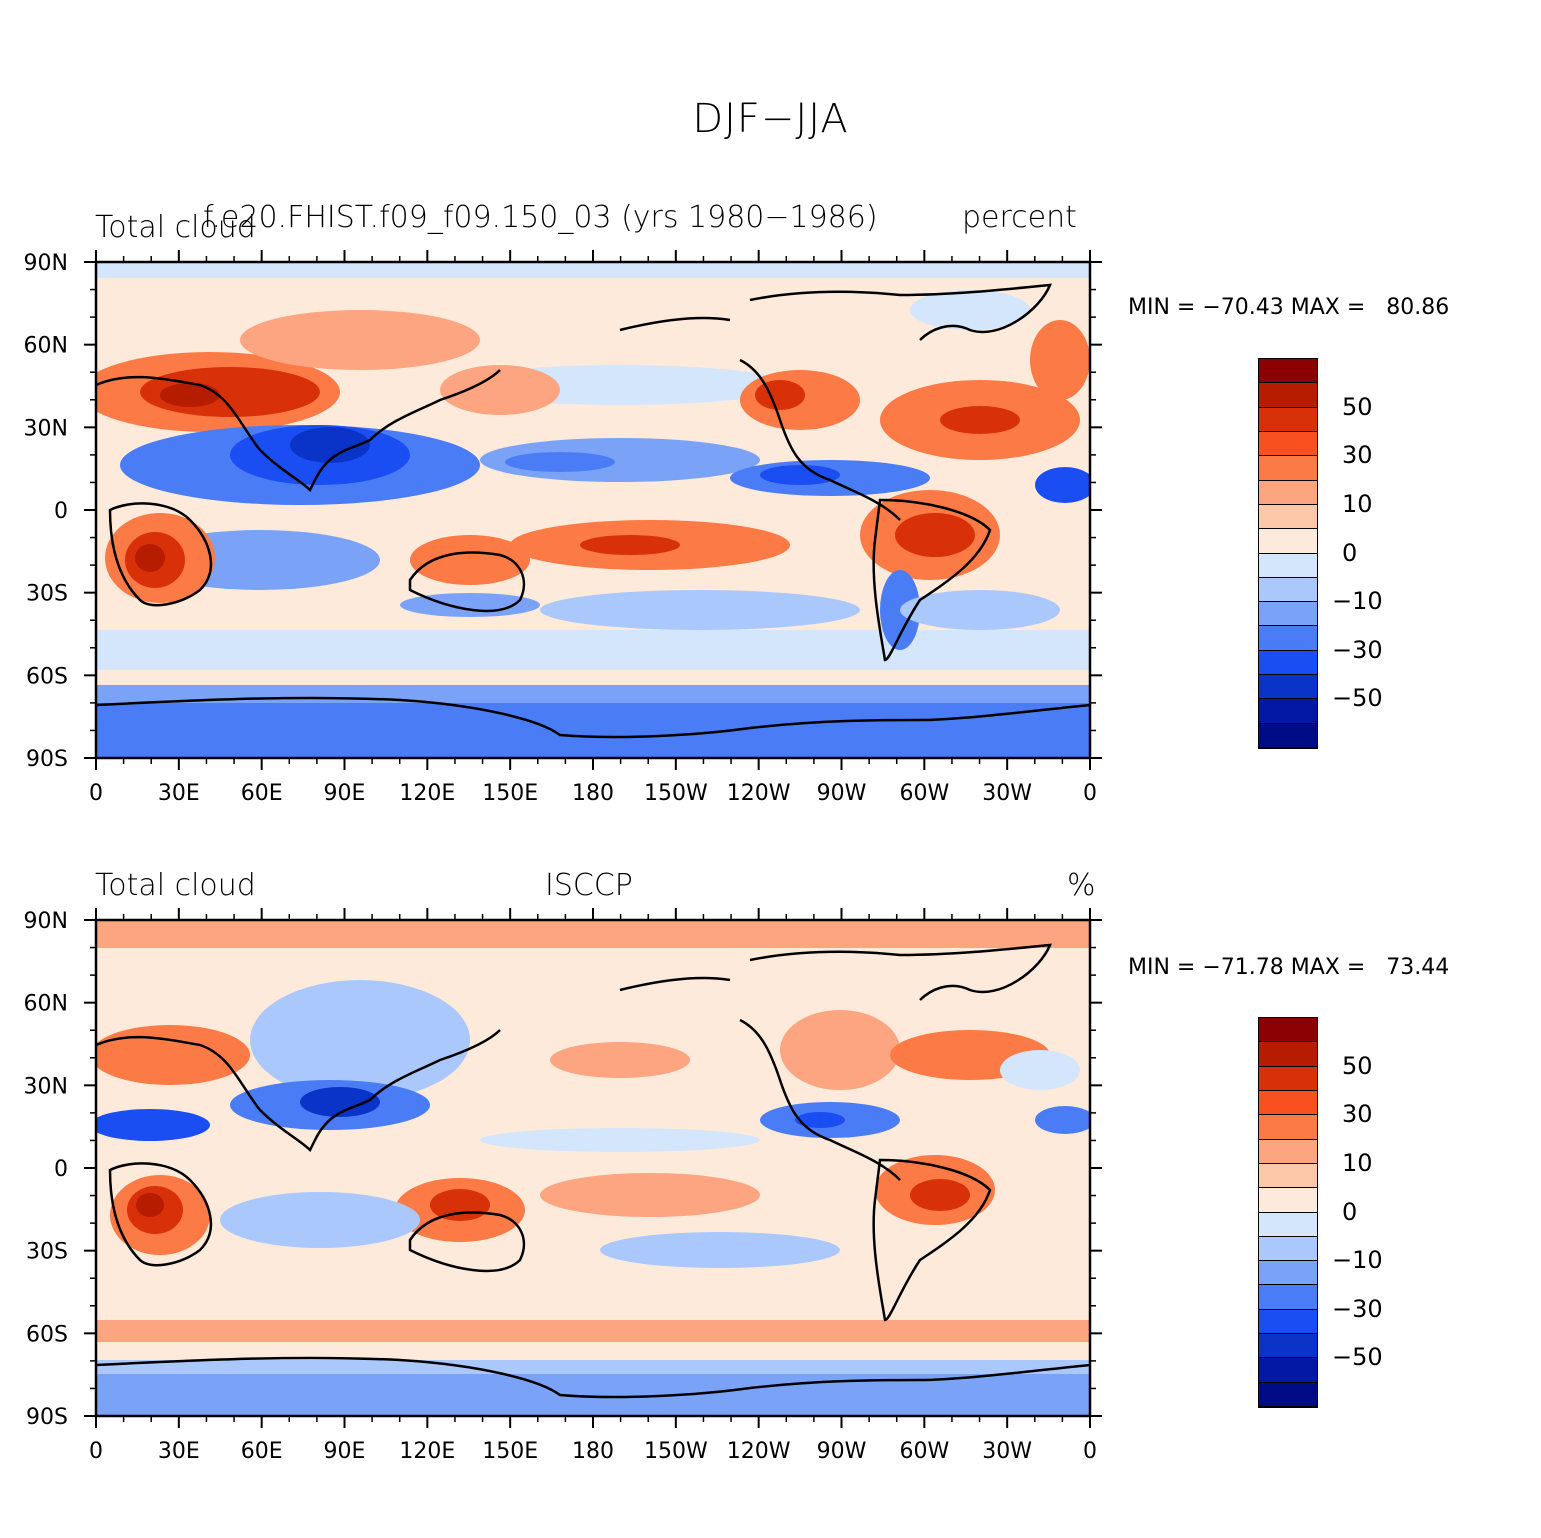 The image size is (1541, 1538). I want to click on colorbar-isccp, so click(1288, 1212).